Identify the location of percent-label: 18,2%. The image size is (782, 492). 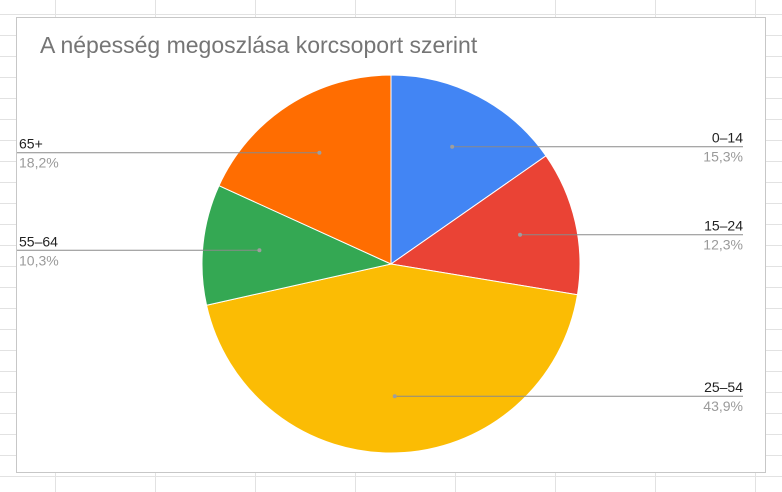
(39, 163).